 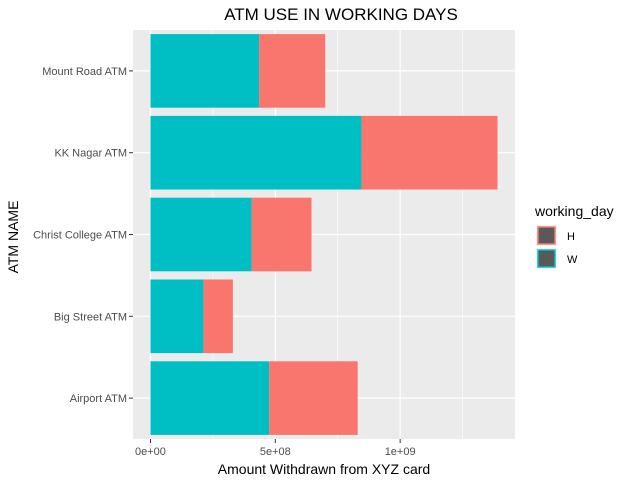 I want to click on bar-h-mount-road-atm, so click(x=292, y=71).